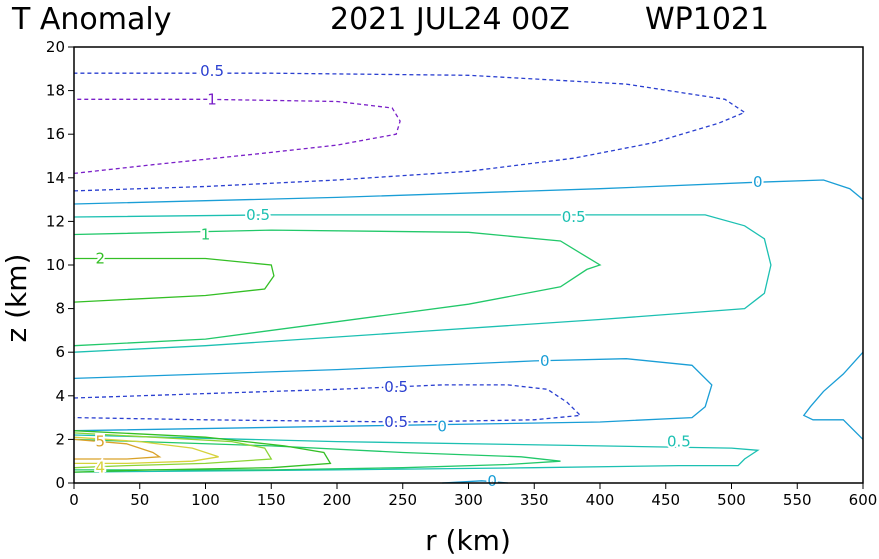 This screenshot has width=879, height=559. Describe the element at coordinates (139, 500) in the screenshot. I see `x-tick-label: 50` at that location.